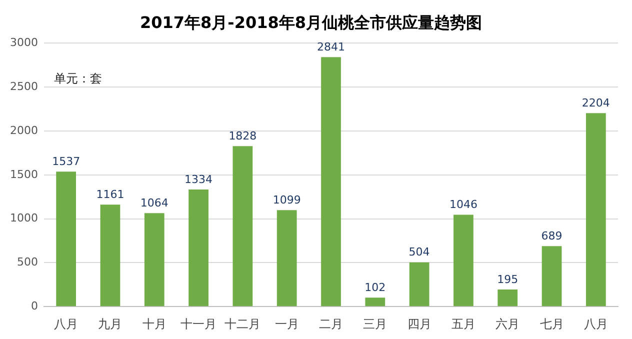  Describe the element at coordinates (507, 279) in the screenshot. I see `data-label: 195` at that location.